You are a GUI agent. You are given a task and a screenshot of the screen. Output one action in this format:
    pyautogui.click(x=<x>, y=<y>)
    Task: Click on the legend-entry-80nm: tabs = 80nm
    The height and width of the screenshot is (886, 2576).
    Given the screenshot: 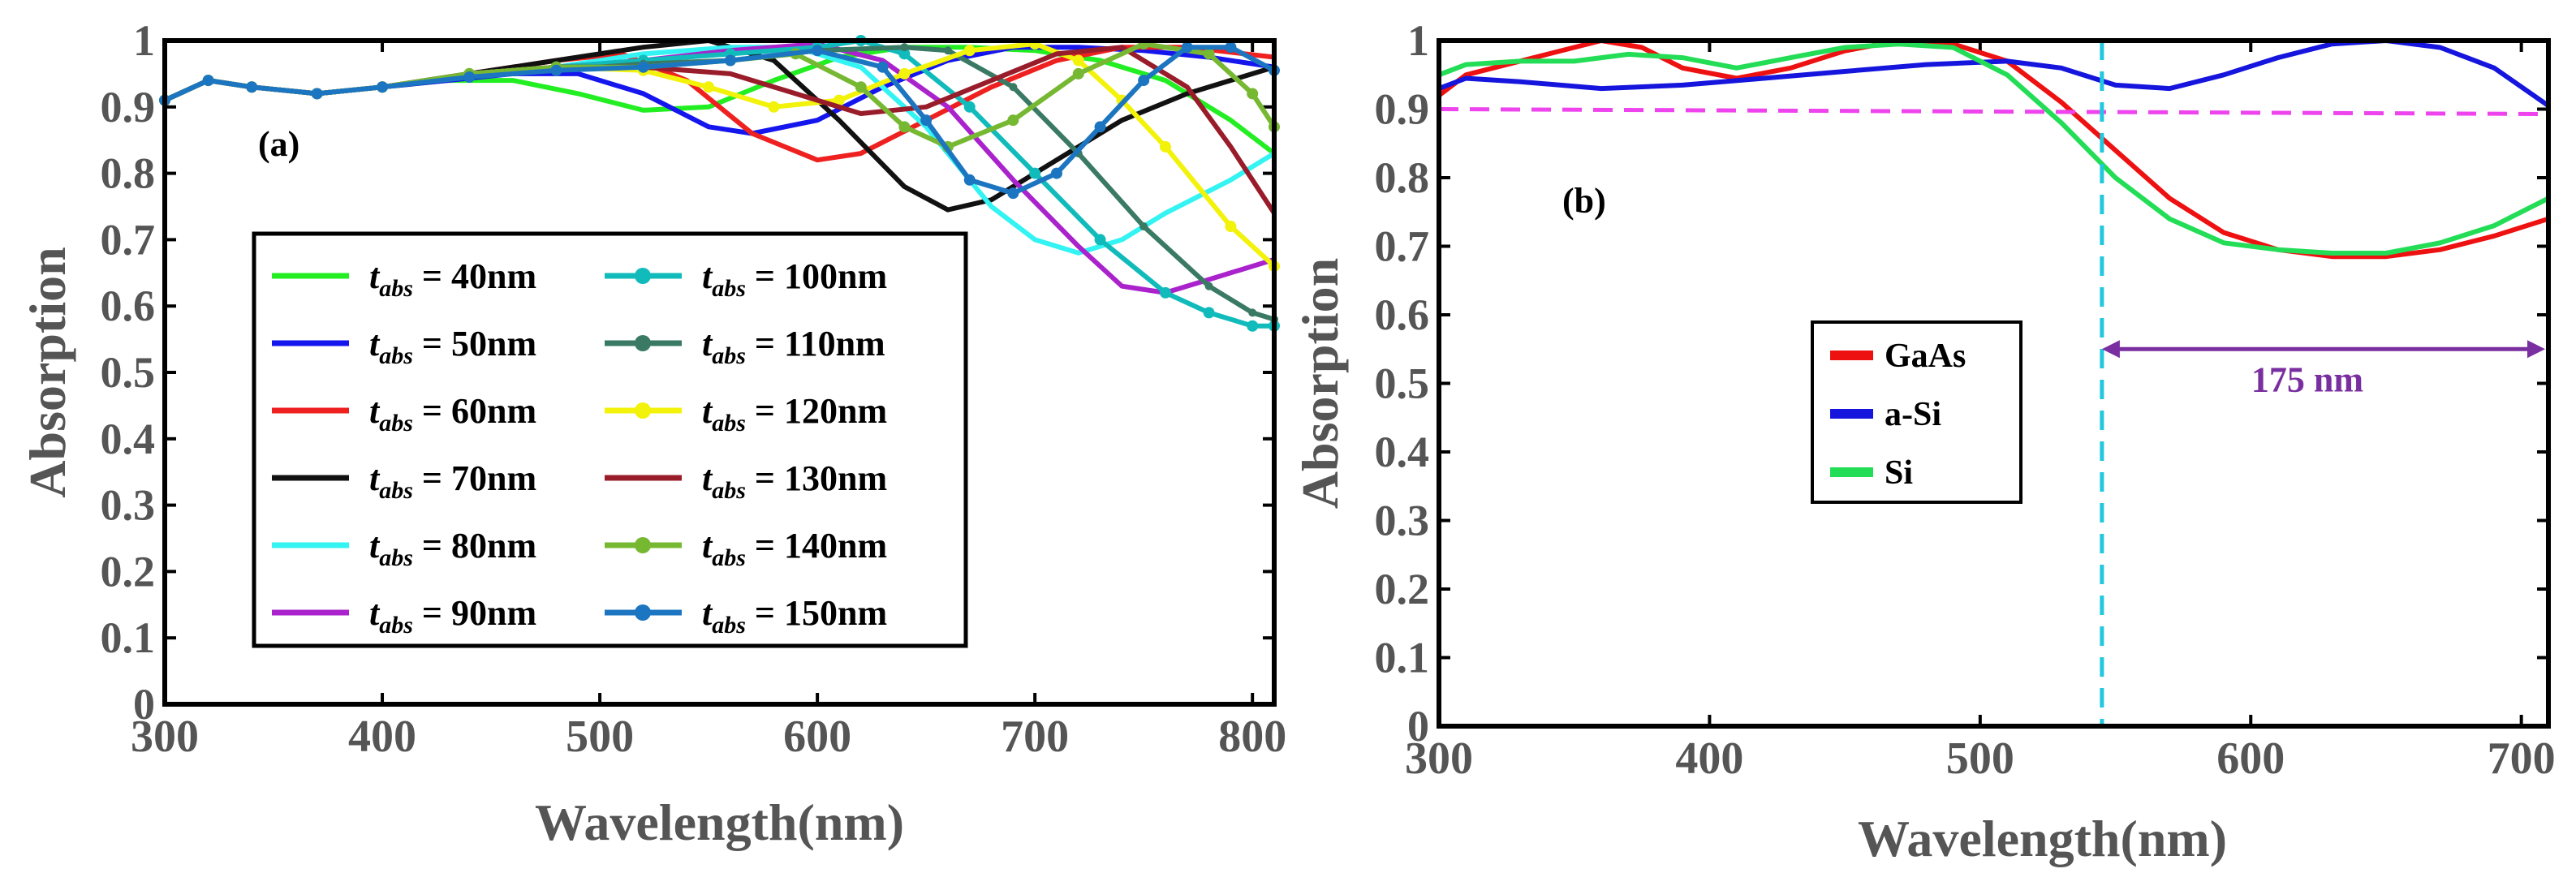 What is the action you would take?
    pyautogui.click(x=404, y=548)
    